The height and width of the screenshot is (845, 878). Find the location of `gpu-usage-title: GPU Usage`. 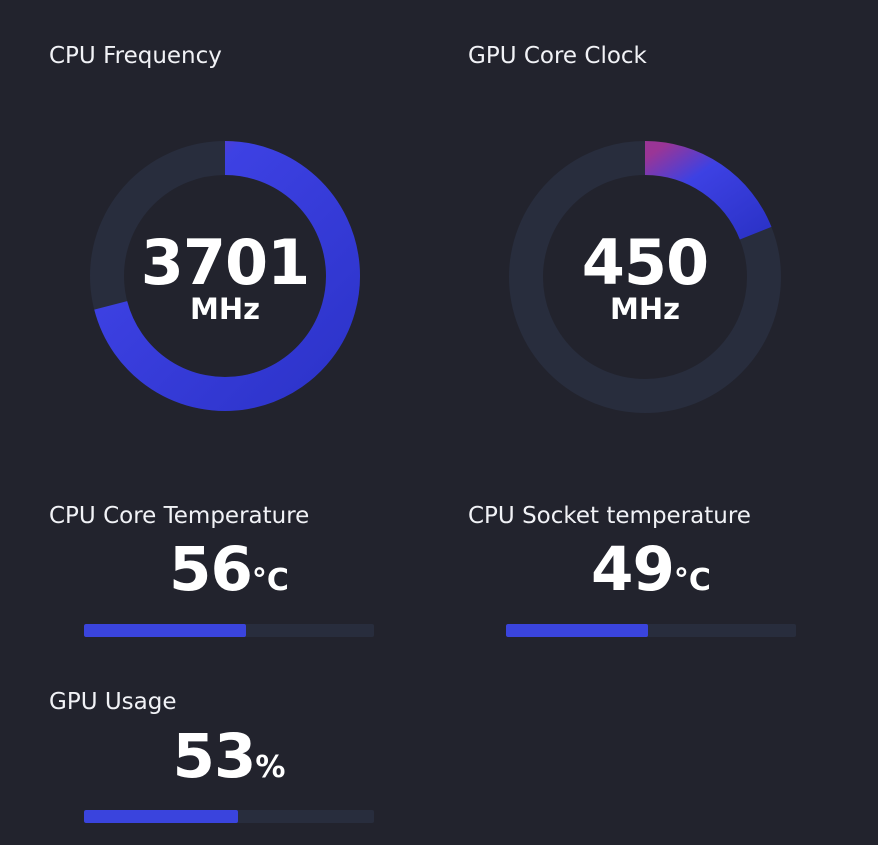

gpu-usage-title: GPU Usage is located at coordinates (113, 702).